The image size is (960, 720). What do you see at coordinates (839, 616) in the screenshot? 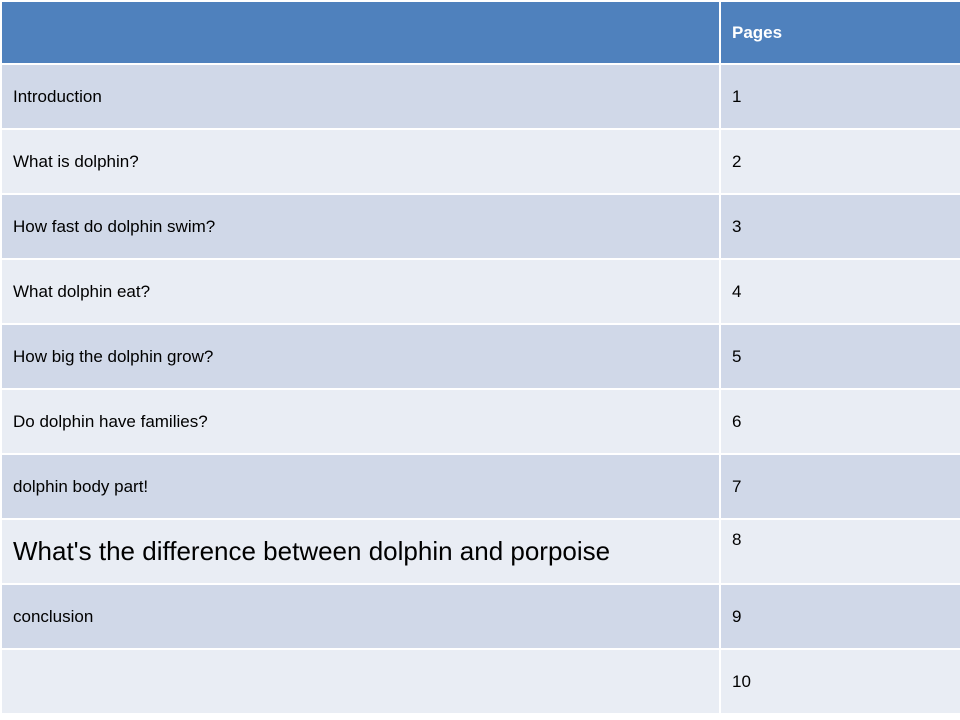
I see `page-number-cell: 9` at bounding box center [839, 616].